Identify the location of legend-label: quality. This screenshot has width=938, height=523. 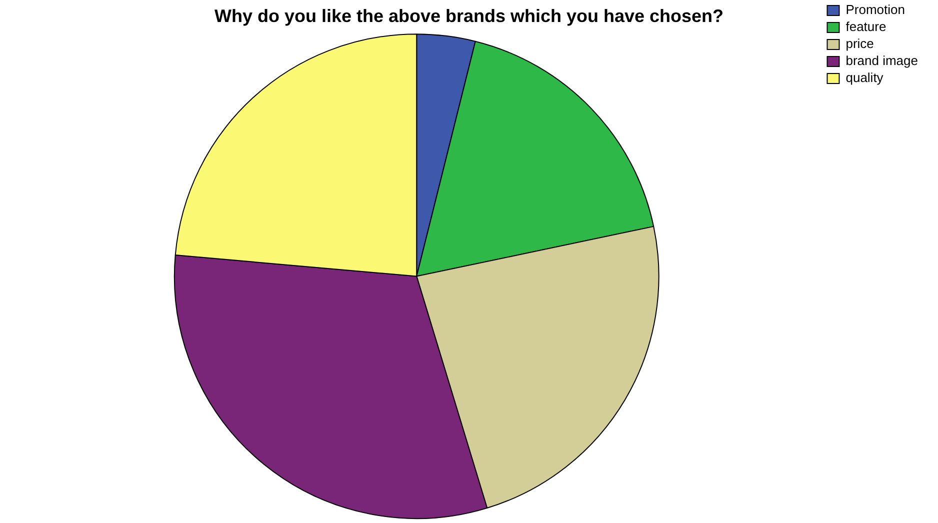
(865, 78).